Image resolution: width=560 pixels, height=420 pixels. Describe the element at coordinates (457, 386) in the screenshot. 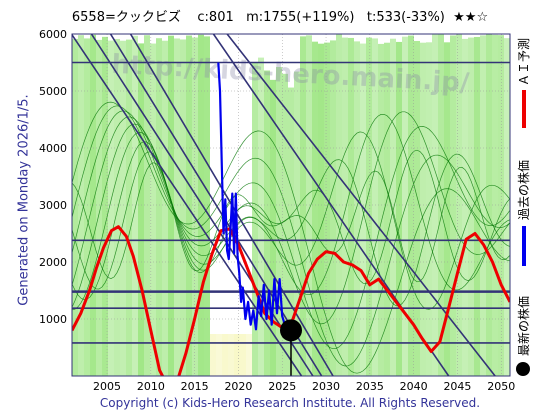

I see `x-tick-label: 2045` at that location.